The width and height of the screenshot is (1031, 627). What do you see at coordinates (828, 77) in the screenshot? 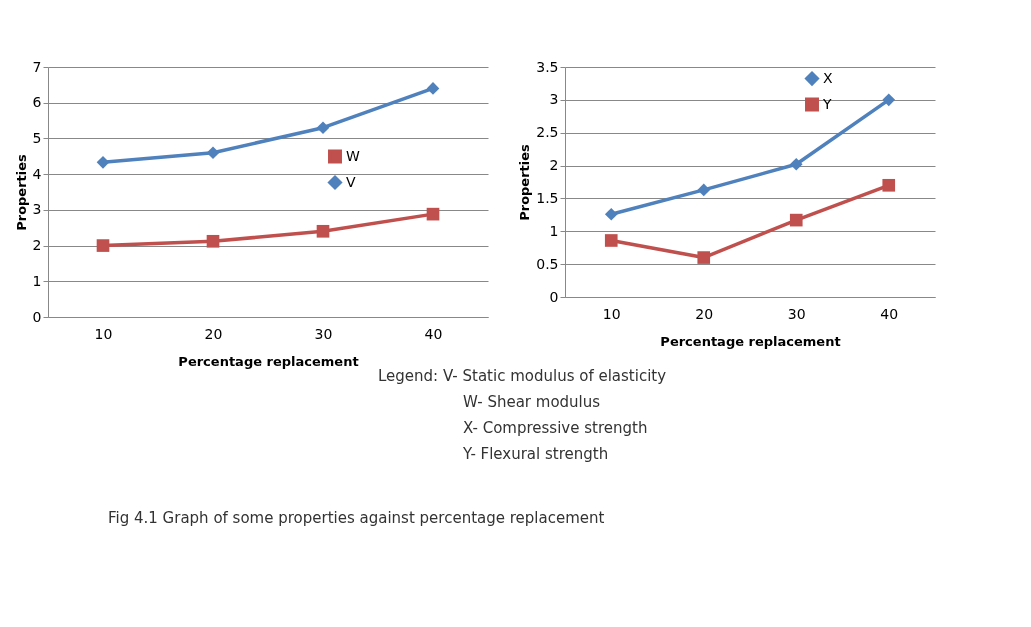
I see `legend-label: X` at bounding box center [828, 77].